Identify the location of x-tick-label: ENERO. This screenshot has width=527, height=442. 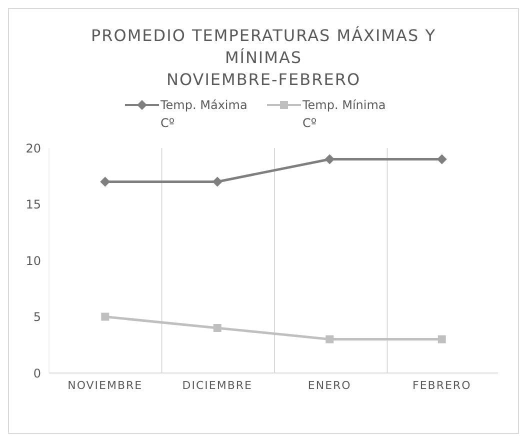
(330, 385).